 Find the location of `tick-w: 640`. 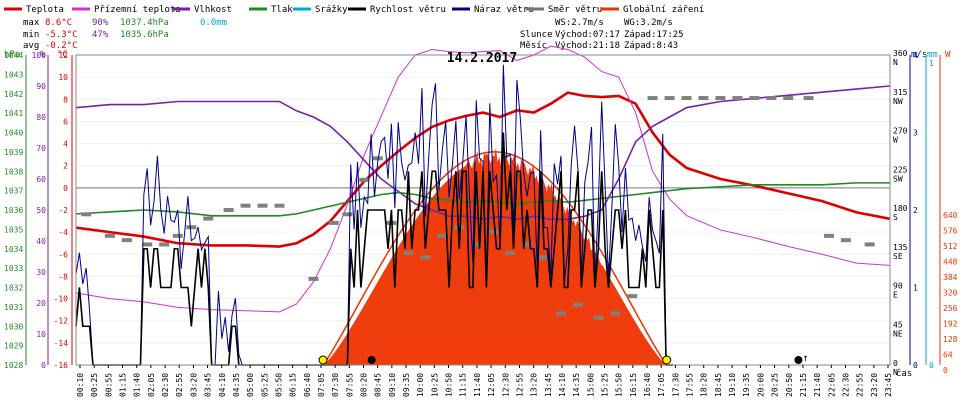

tick-w: 640 is located at coordinates (950, 215).